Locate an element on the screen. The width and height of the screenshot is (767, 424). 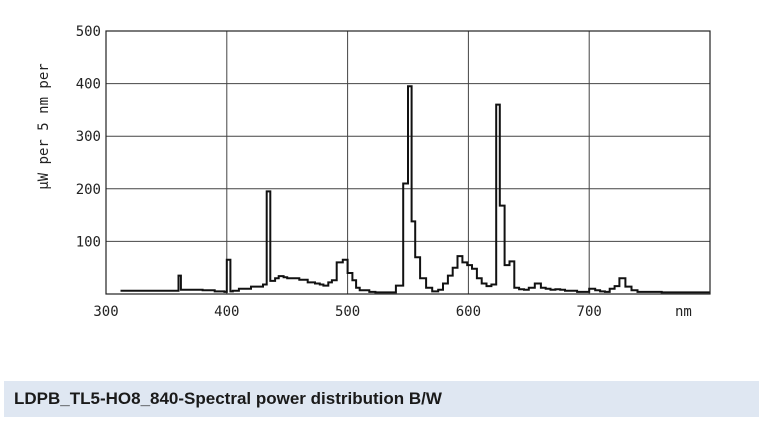
y-tick-labels: 100 200 300 400 500 is located at coordinates (88, 137).